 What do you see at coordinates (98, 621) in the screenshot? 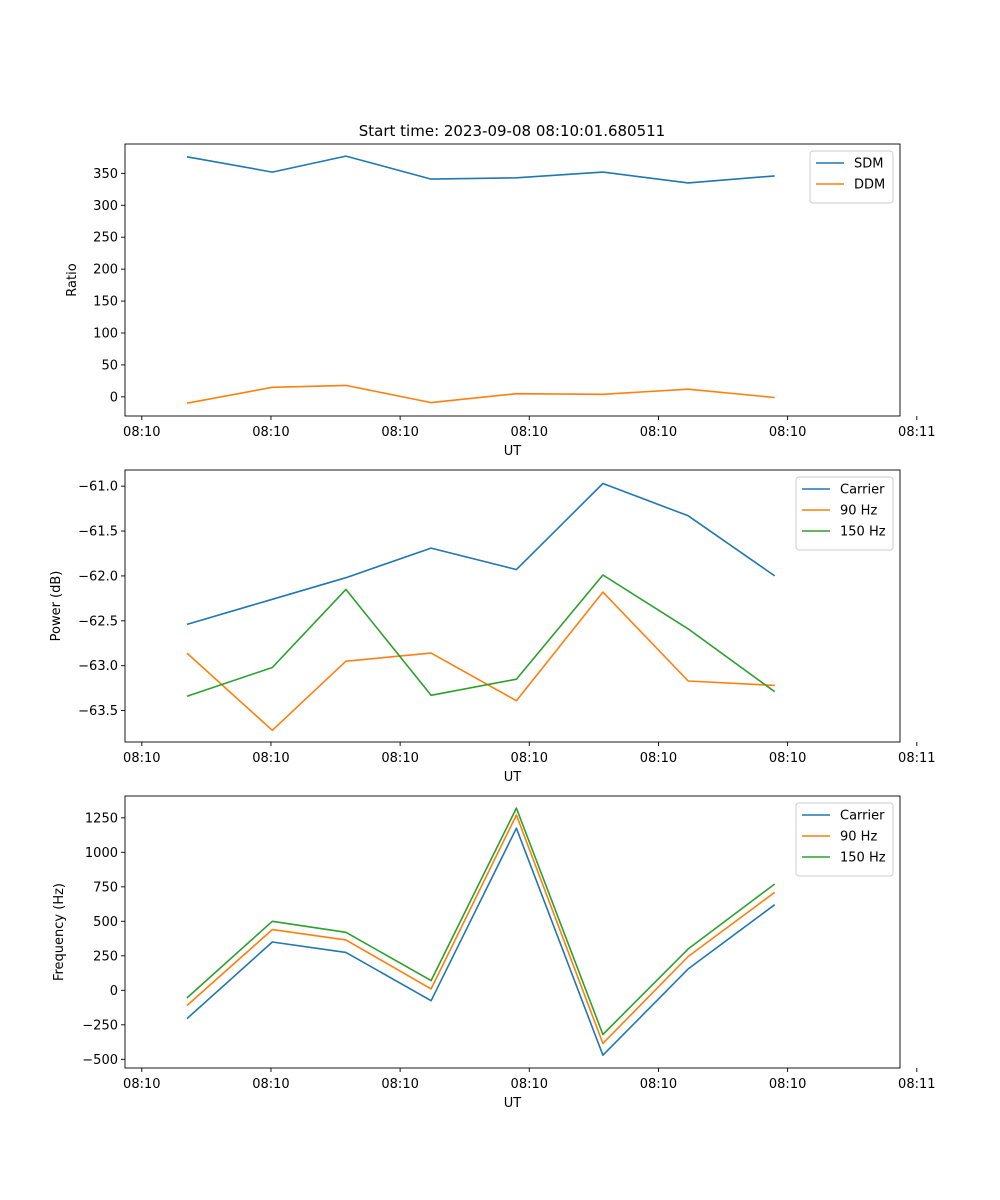
I see `y-tick-label: −62.5` at bounding box center [98, 621].